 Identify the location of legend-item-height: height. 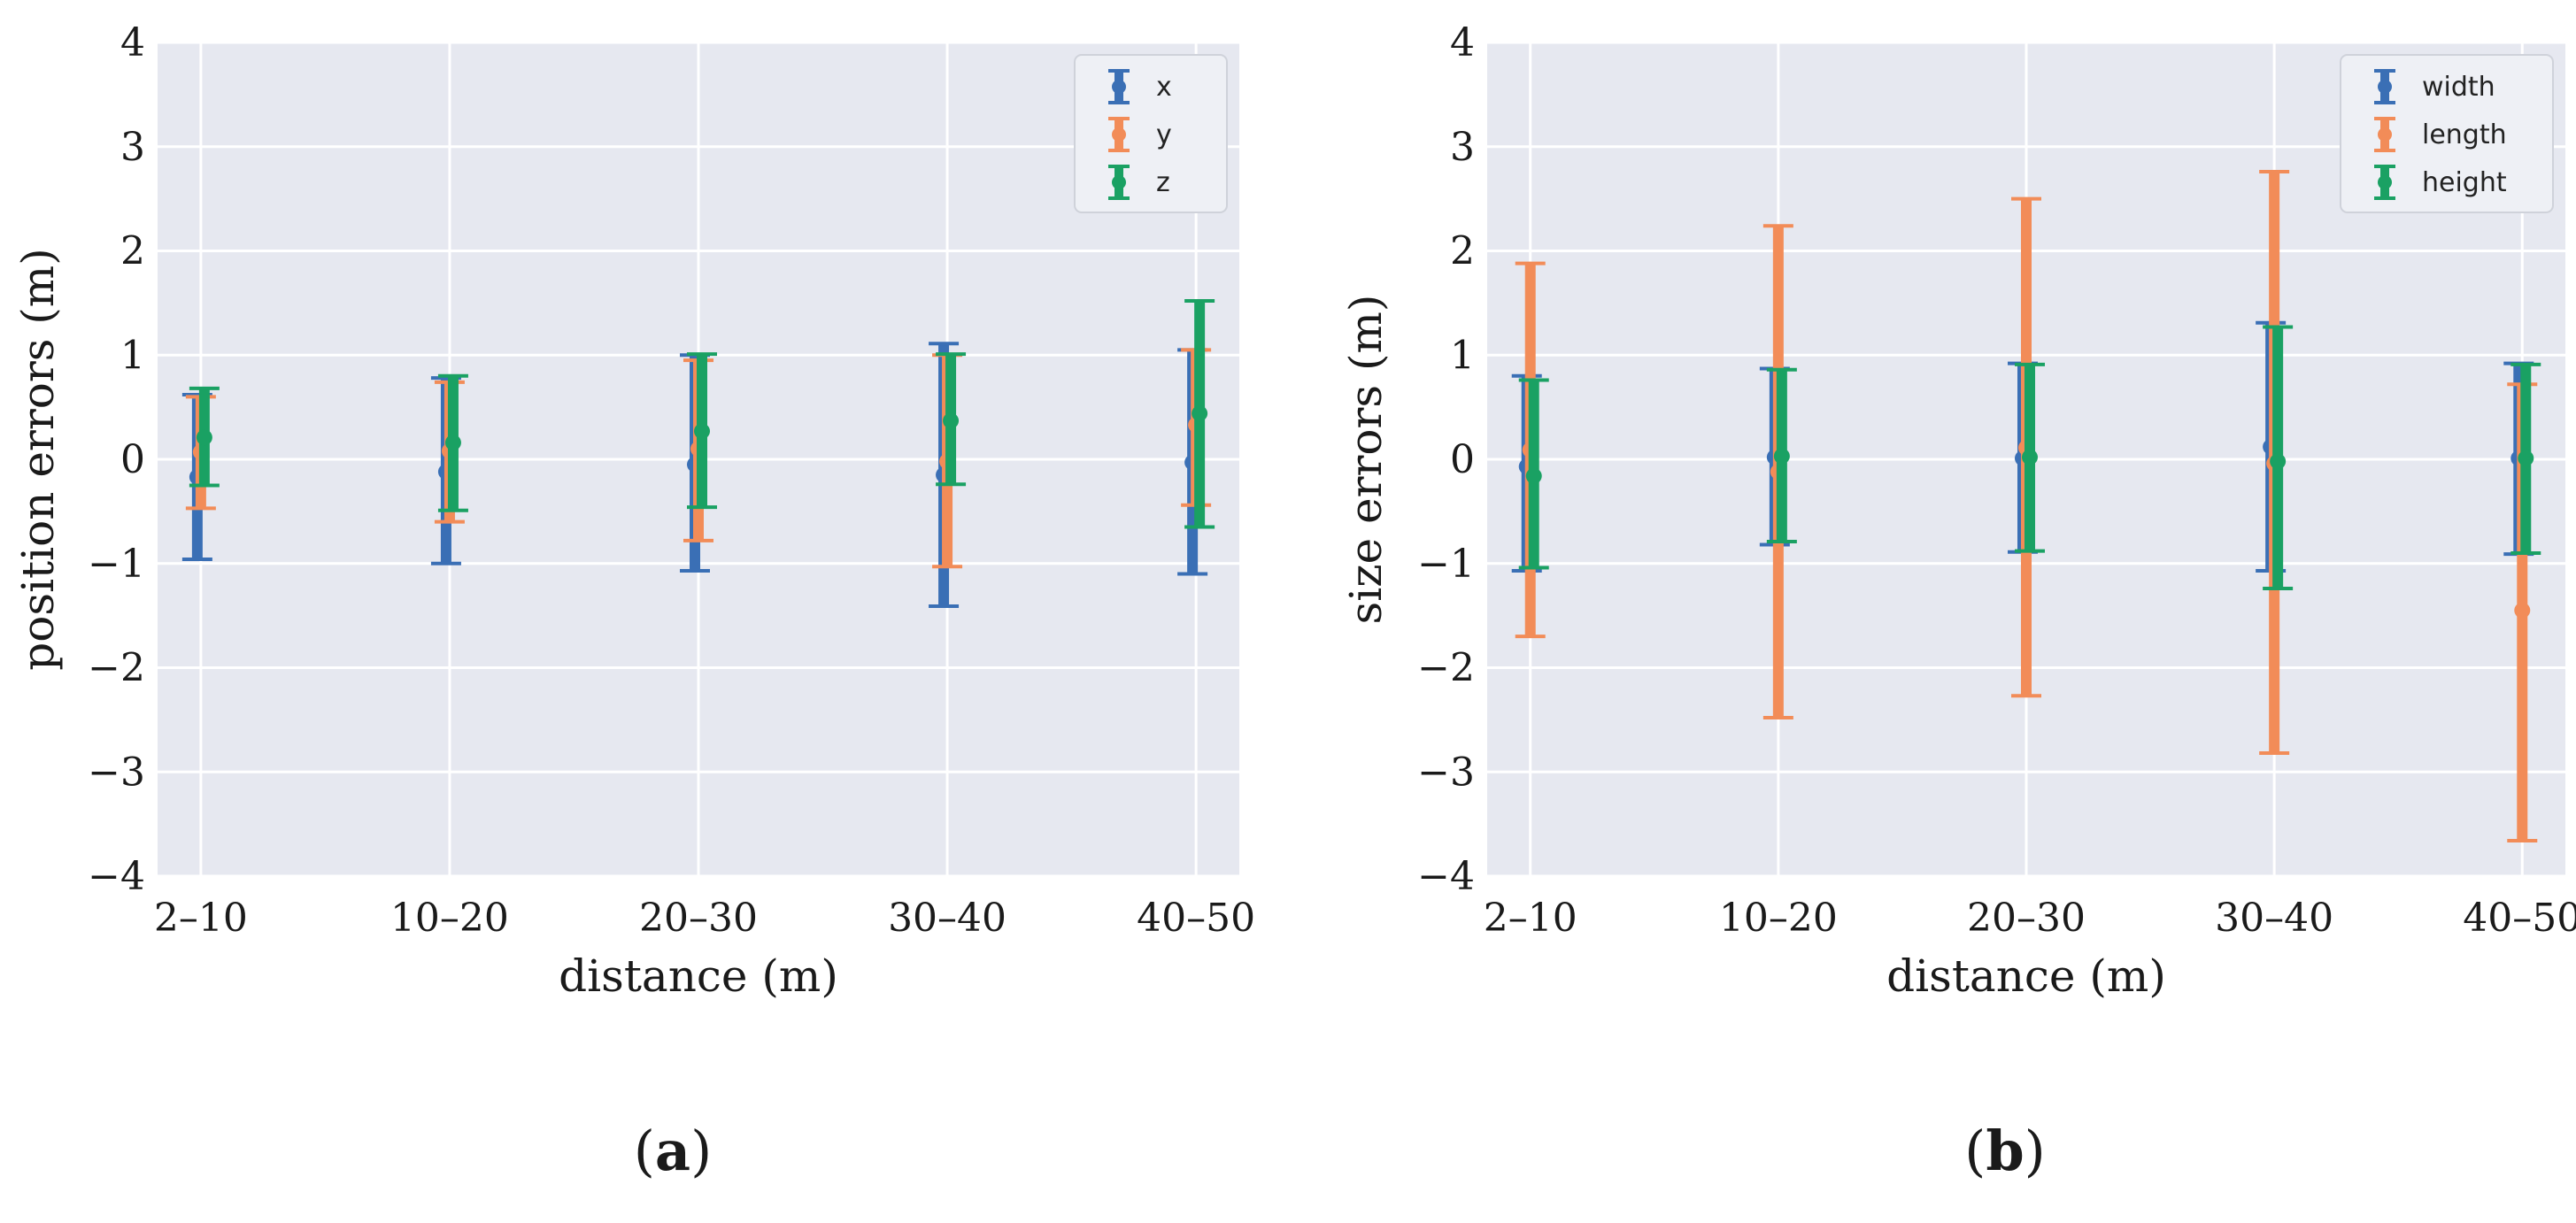
(2440, 183).